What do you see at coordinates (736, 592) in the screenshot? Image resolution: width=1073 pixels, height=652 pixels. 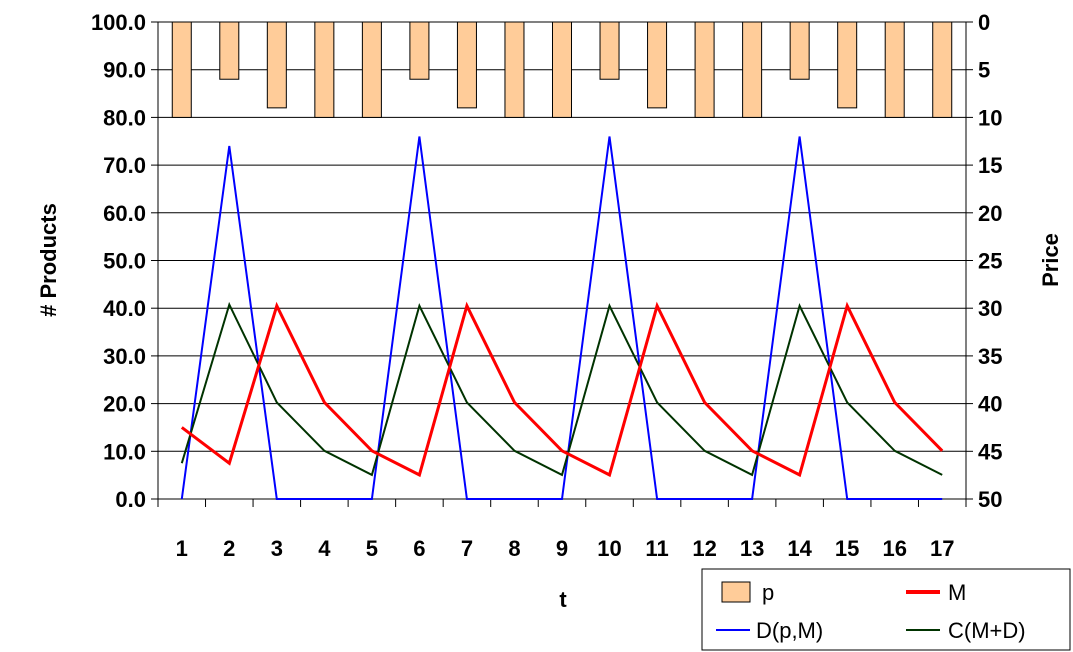 I see `legend-swatch-p` at bounding box center [736, 592].